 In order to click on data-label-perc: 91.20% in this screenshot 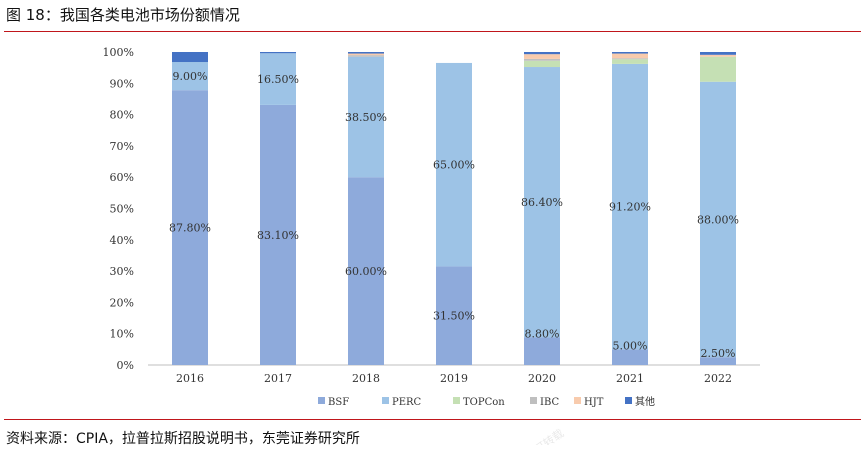, I will do `click(630, 207)`.